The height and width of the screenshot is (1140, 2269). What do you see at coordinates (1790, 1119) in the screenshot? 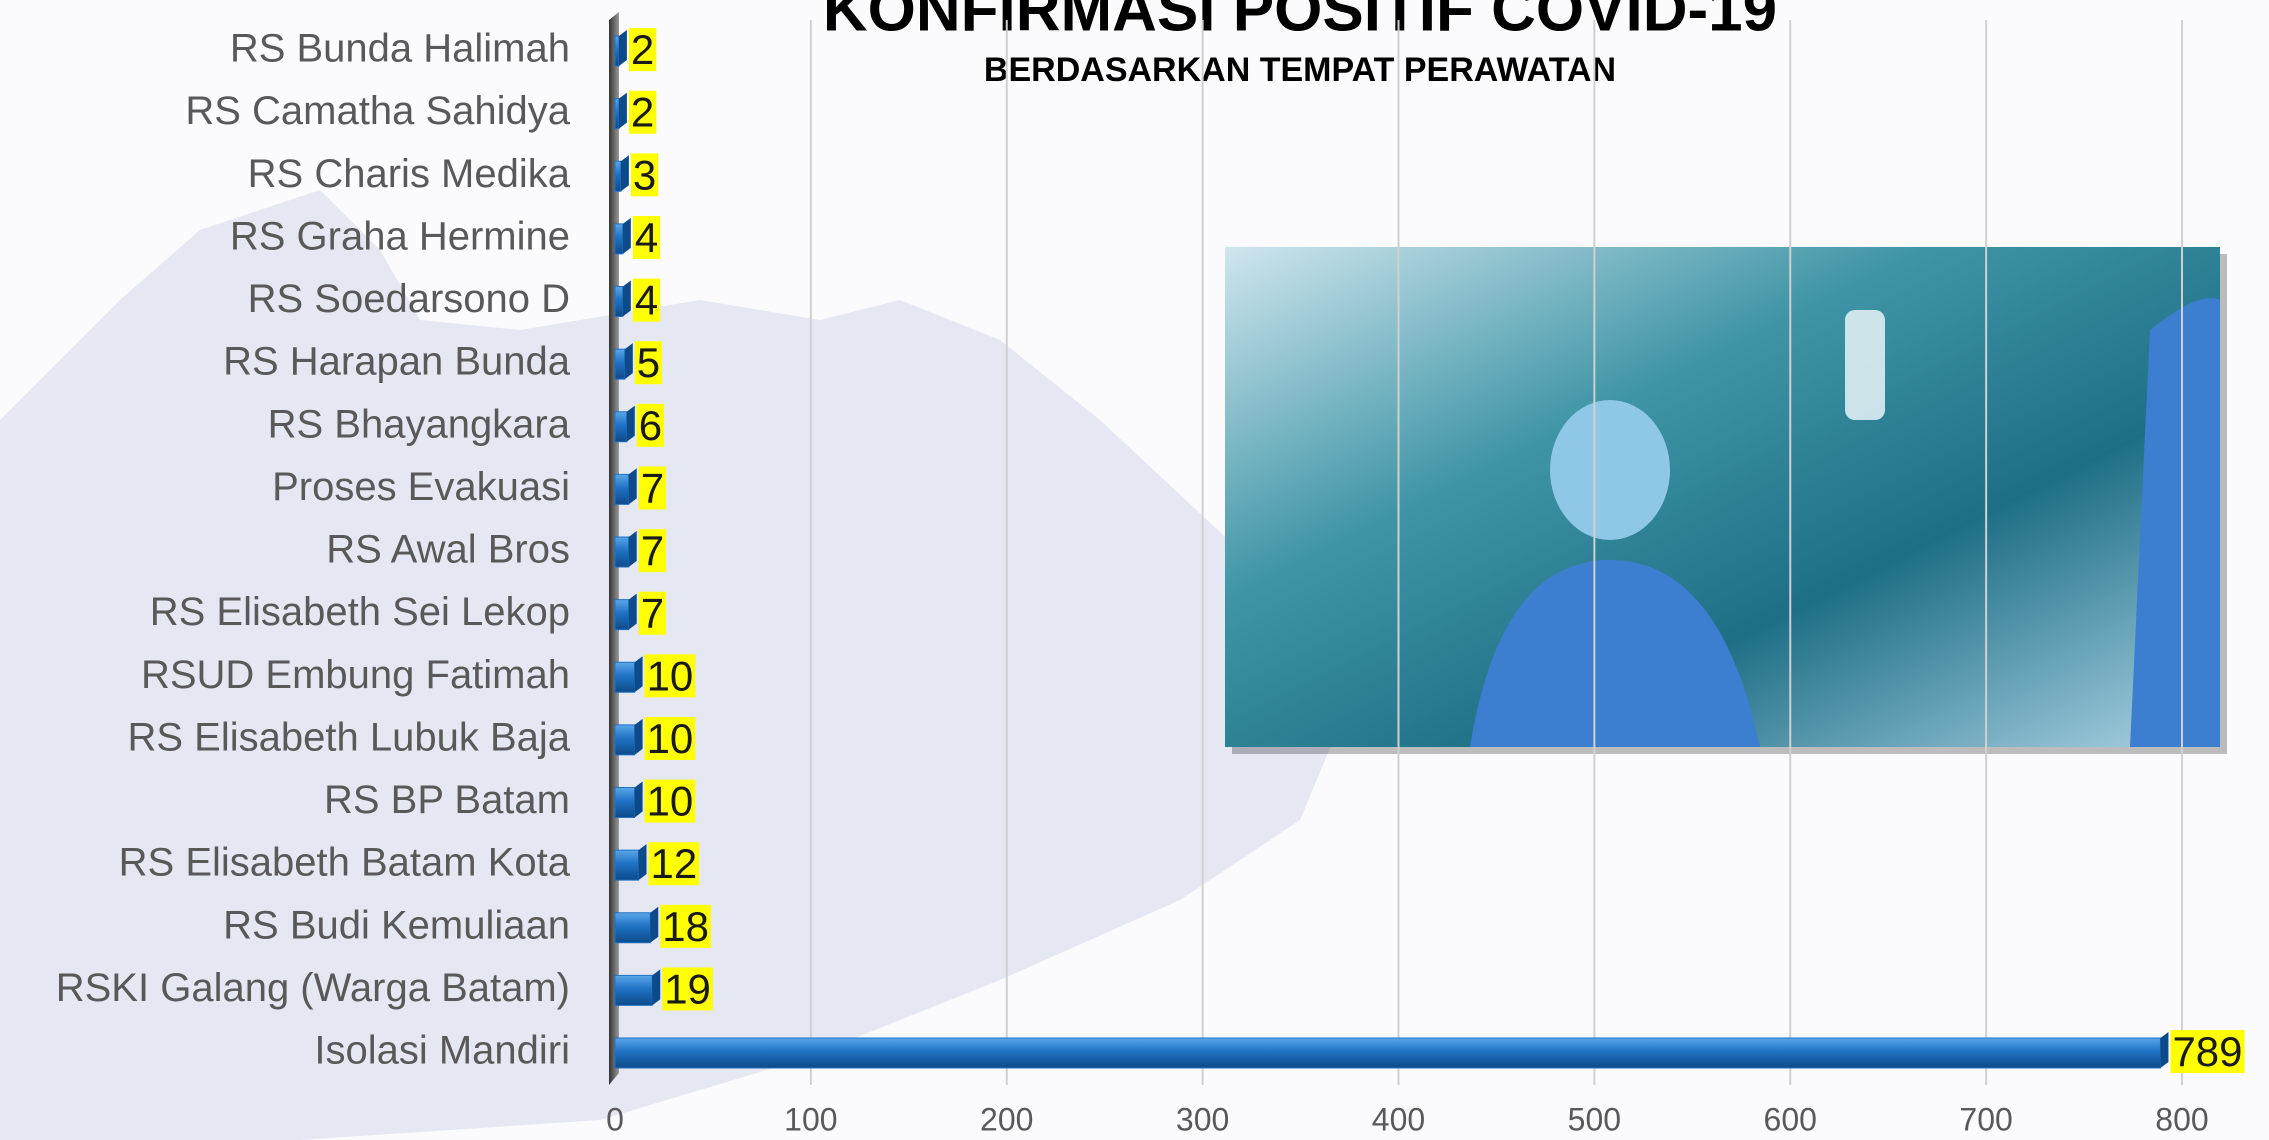
I see `x-tick-label: 600` at bounding box center [1790, 1119].